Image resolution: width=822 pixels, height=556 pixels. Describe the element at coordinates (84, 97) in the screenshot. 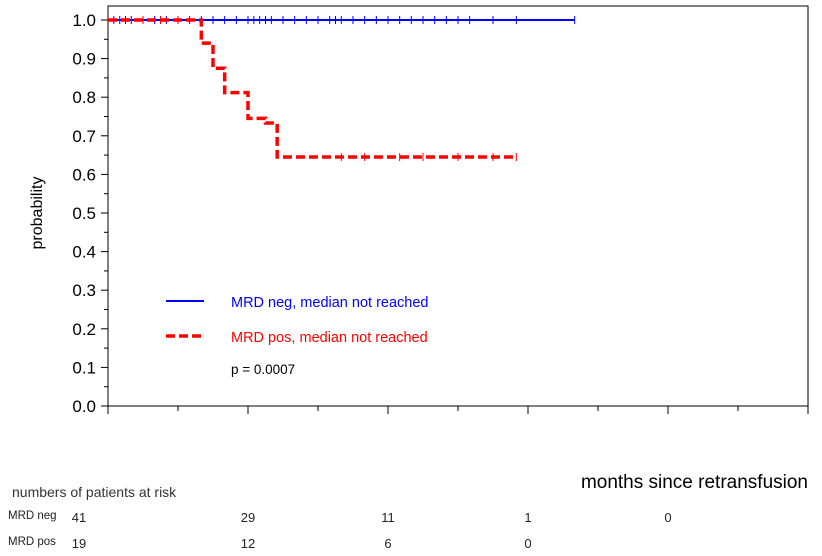

I see `y-tick-label: 0.8` at that location.